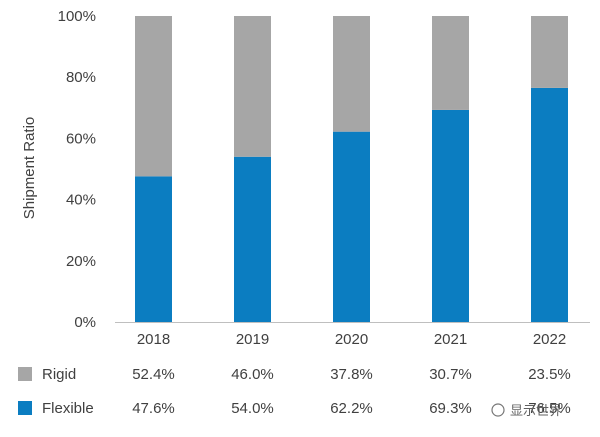 This screenshot has height=437, width=600. Describe the element at coordinates (81, 77) in the screenshot. I see `y-tick-label: 80%` at that location.